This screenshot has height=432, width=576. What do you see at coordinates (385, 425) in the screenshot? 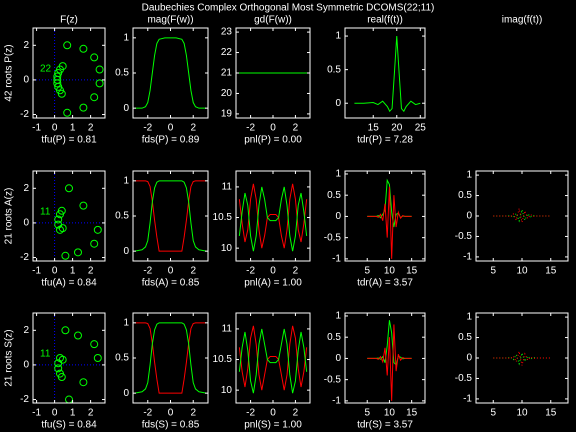
I see `x-axis-label: tdr(S) = 3.57` at bounding box center [385, 425].